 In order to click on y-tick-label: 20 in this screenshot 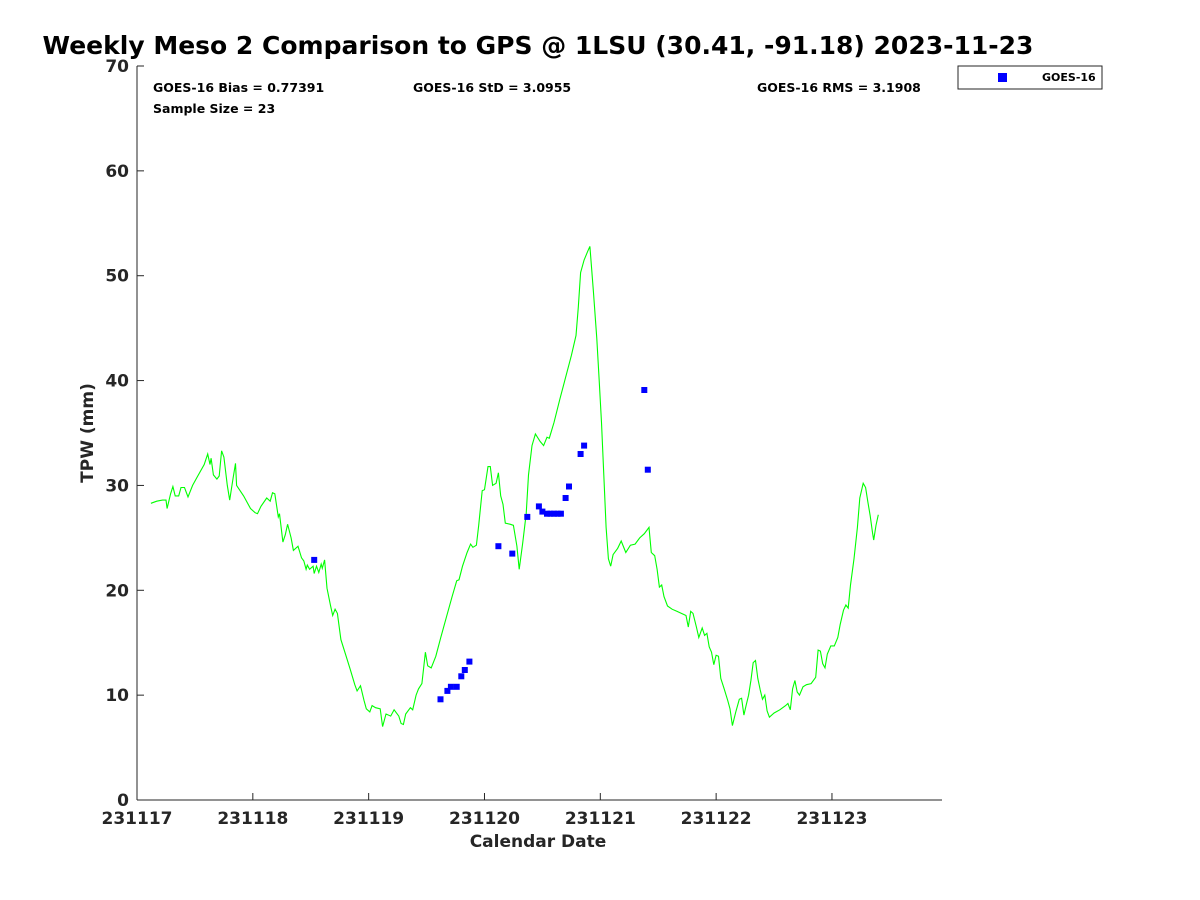, I will do `click(117, 591)`.